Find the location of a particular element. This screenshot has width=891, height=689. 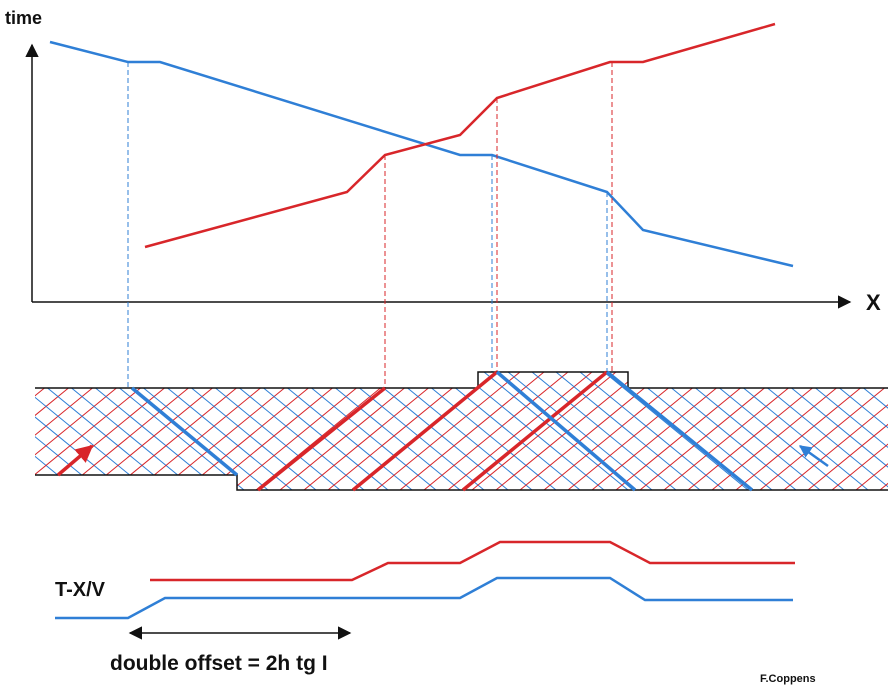

refractor is located at coordinates (461, 482).